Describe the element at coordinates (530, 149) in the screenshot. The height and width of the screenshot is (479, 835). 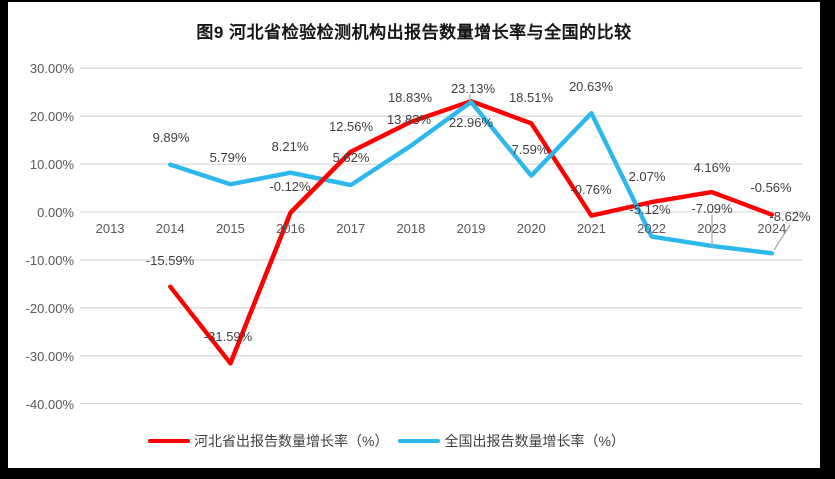
I see `data-label: 7.59%` at that location.